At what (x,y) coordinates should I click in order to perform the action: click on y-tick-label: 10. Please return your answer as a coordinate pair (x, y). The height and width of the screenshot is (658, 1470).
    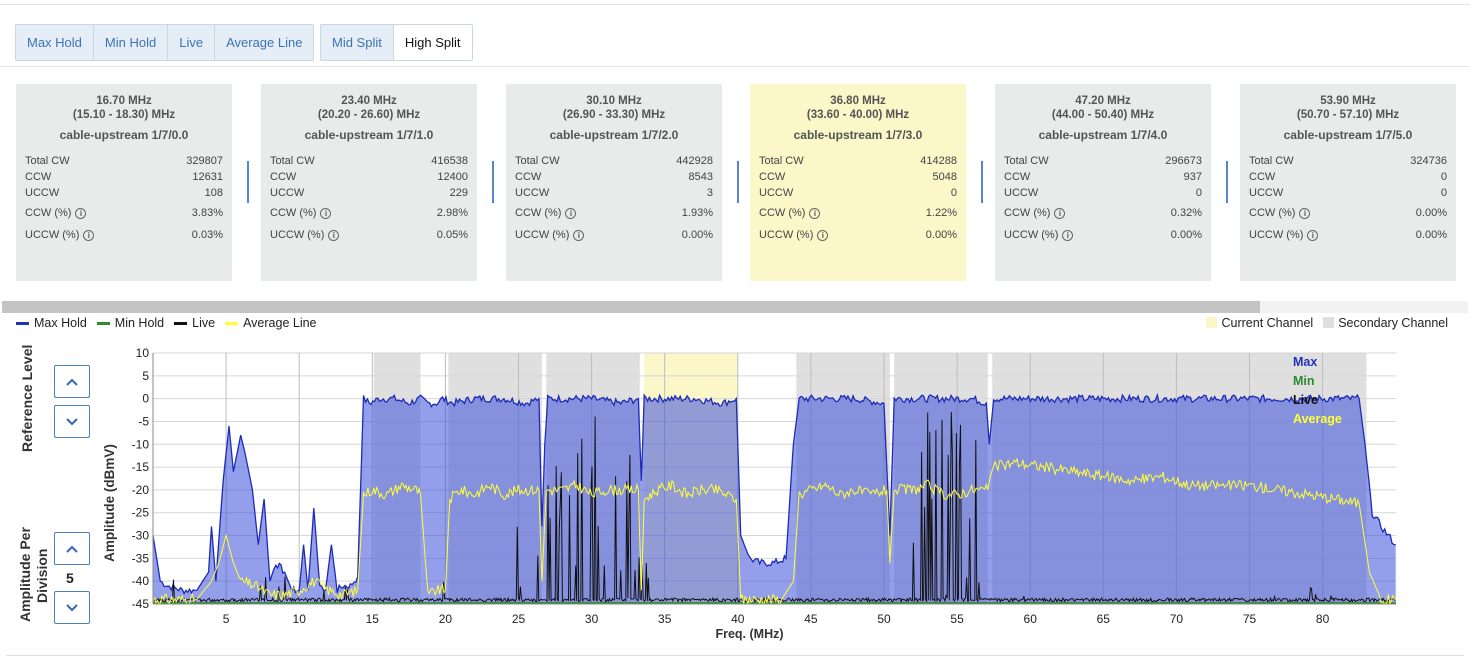
    Looking at the image, I should click on (143, 353).